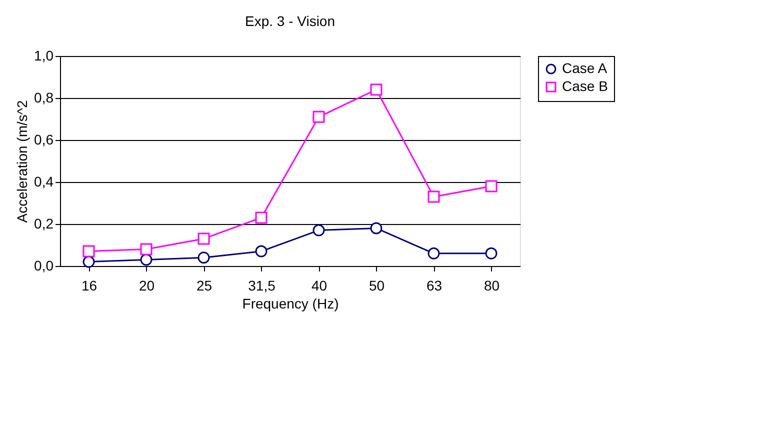 The image size is (759, 437). I want to click on x-tick-label: 50, so click(376, 286).